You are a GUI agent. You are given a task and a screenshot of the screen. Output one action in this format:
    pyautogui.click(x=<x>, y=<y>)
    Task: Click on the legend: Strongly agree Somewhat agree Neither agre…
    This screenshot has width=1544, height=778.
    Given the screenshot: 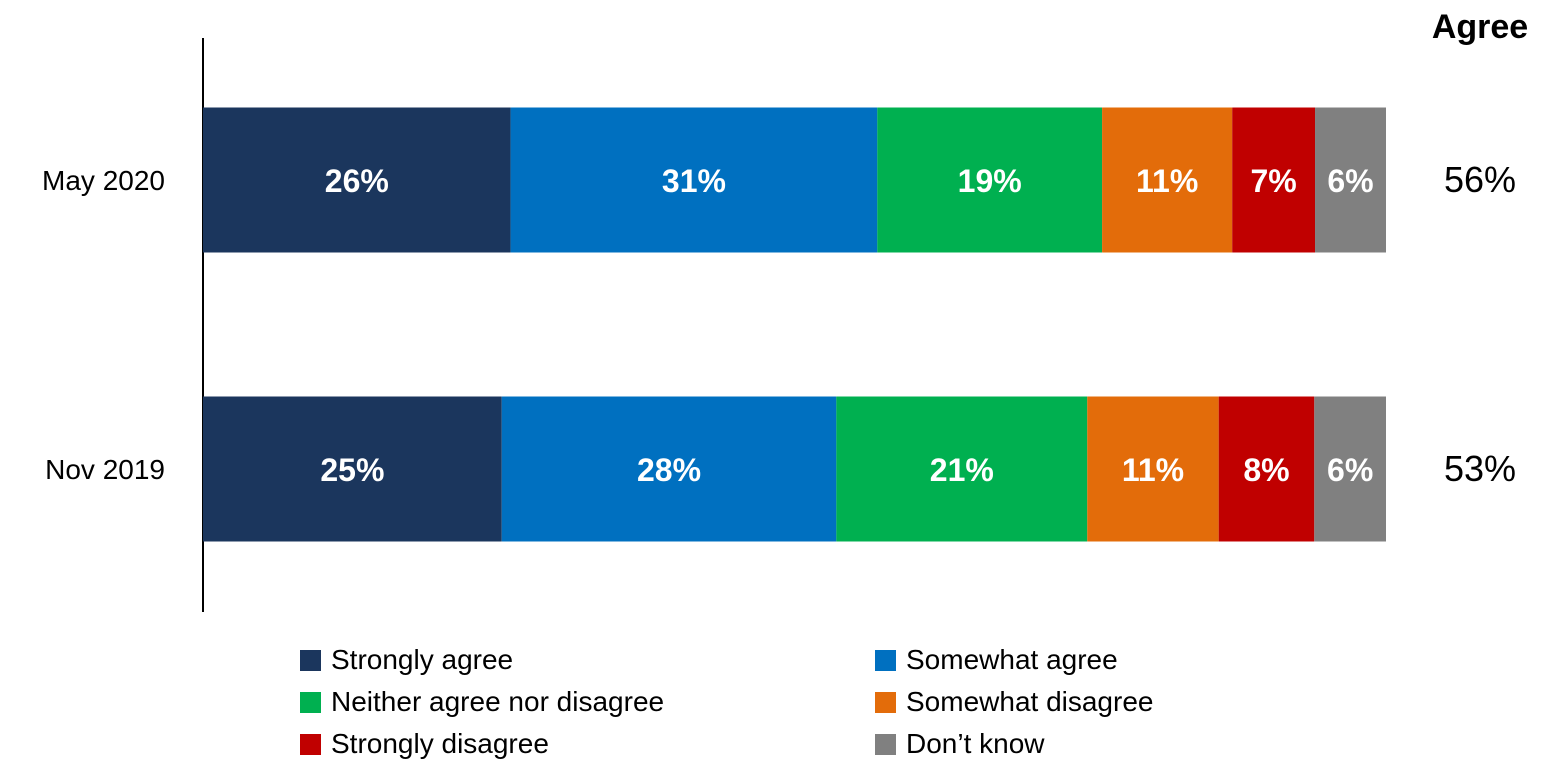 What is the action you would take?
    pyautogui.click(x=780, y=707)
    